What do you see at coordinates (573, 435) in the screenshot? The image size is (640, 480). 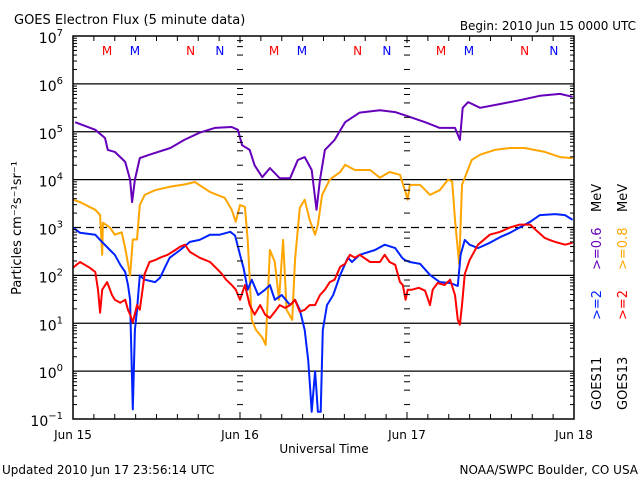 I see `x-tick-label: Jun 18` at bounding box center [573, 435].